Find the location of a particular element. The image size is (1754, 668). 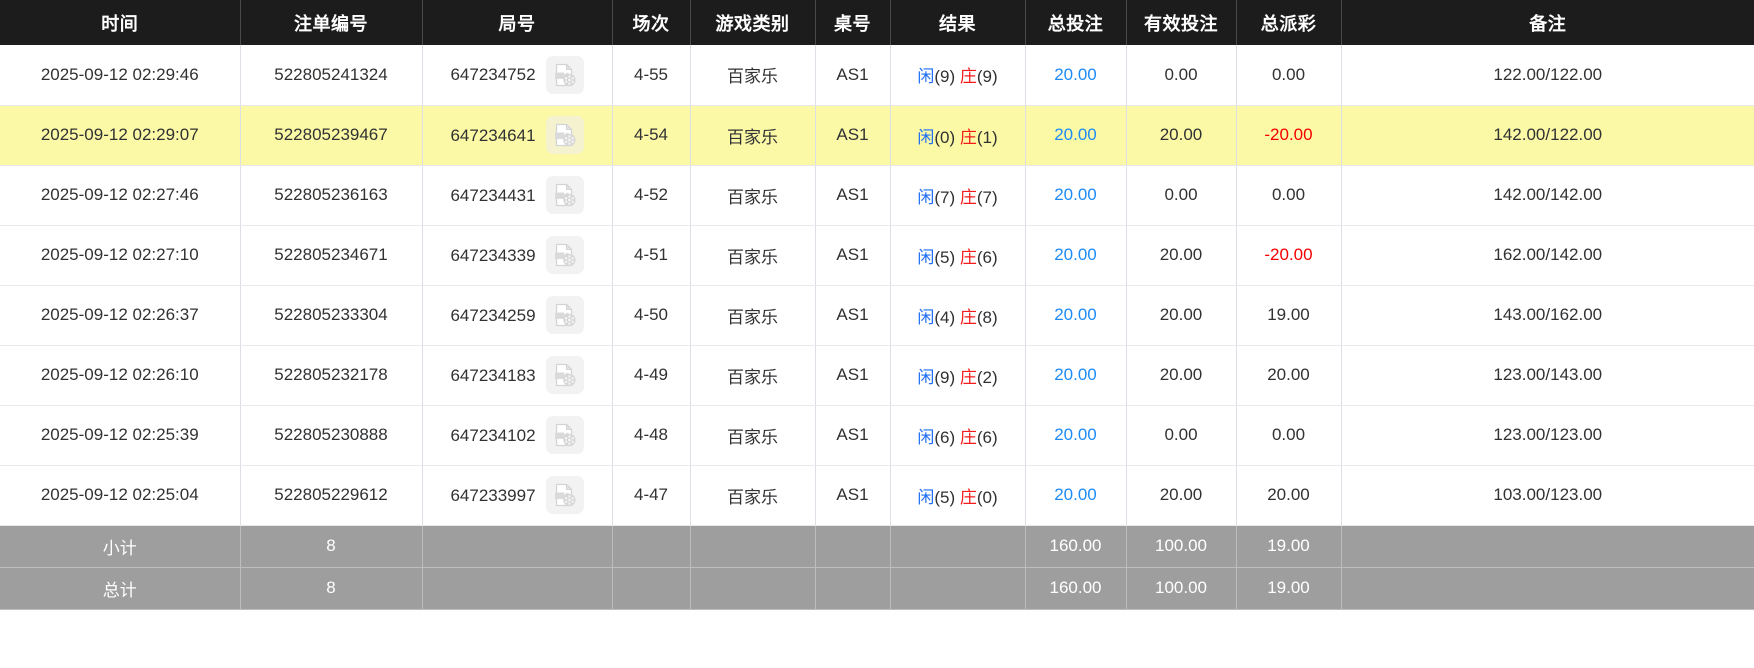

column-header-payout: 总派彩 is located at coordinates (1289, 22).